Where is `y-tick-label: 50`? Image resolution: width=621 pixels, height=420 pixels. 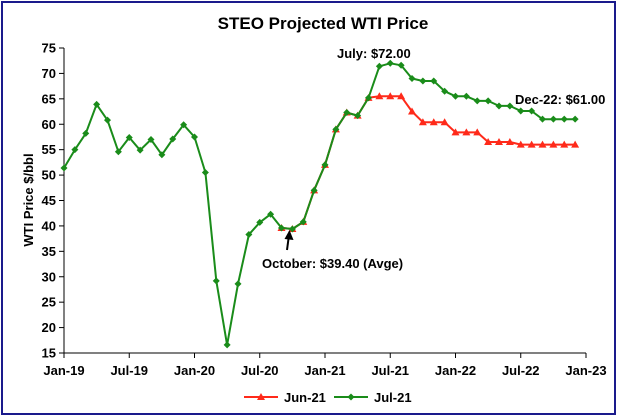 y-tick-label: 50 is located at coordinates (49, 175).